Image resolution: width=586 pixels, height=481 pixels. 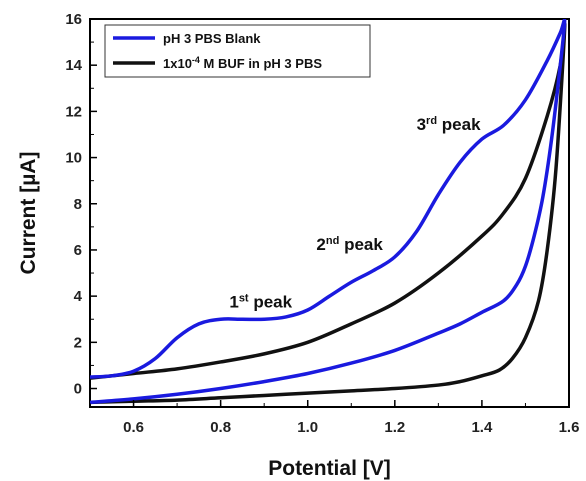 I want to click on y-tick-label: 16, so click(x=73, y=19).